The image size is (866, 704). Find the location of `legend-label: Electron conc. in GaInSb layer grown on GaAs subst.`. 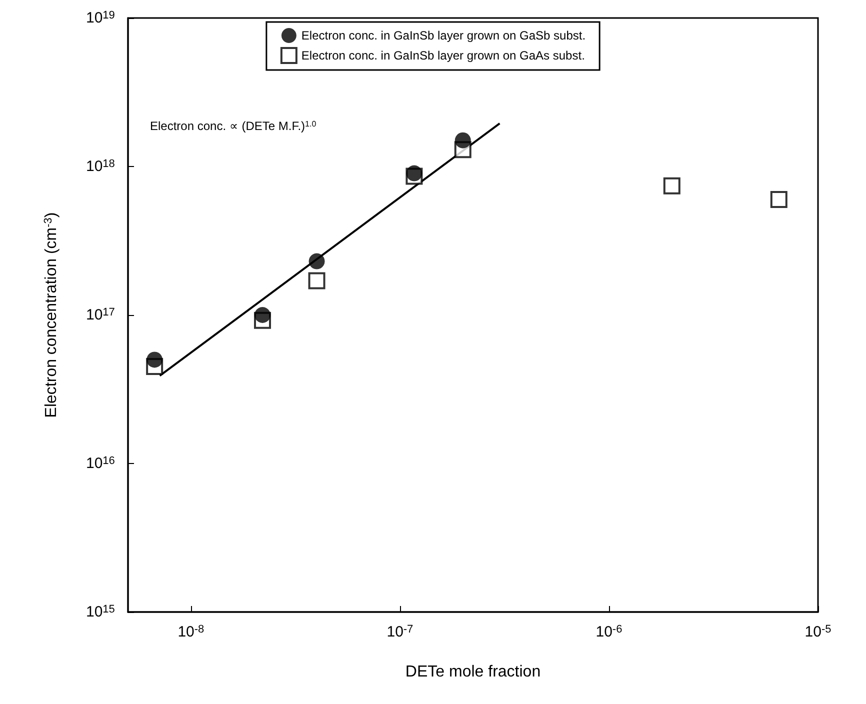

legend-label: Electron conc. in GaInSb layer grown on GaAs subst. is located at coordinates (443, 55).